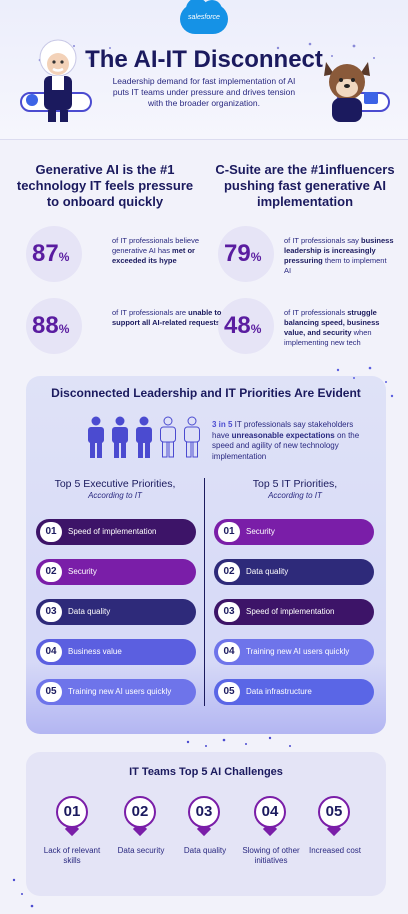  What do you see at coordinates (72, 855) in the screenshot?
I see `challenge-label: Lack of relevant skills` at bounding box center [72, 855].